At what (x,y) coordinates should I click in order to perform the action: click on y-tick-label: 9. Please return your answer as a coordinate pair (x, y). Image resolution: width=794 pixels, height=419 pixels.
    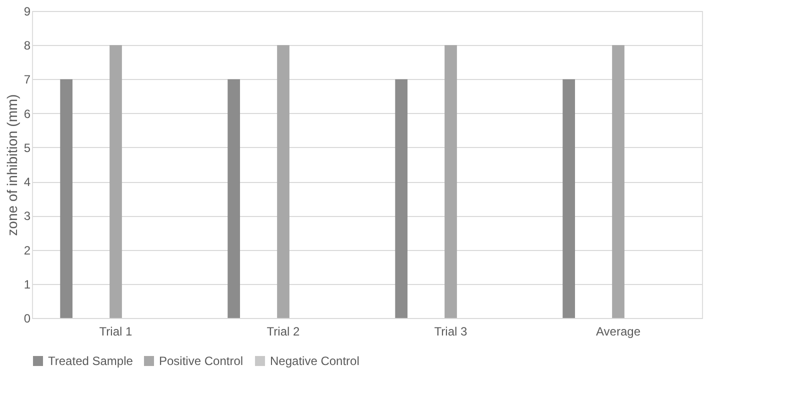
    Looking at the image, I should click on (27, 11).